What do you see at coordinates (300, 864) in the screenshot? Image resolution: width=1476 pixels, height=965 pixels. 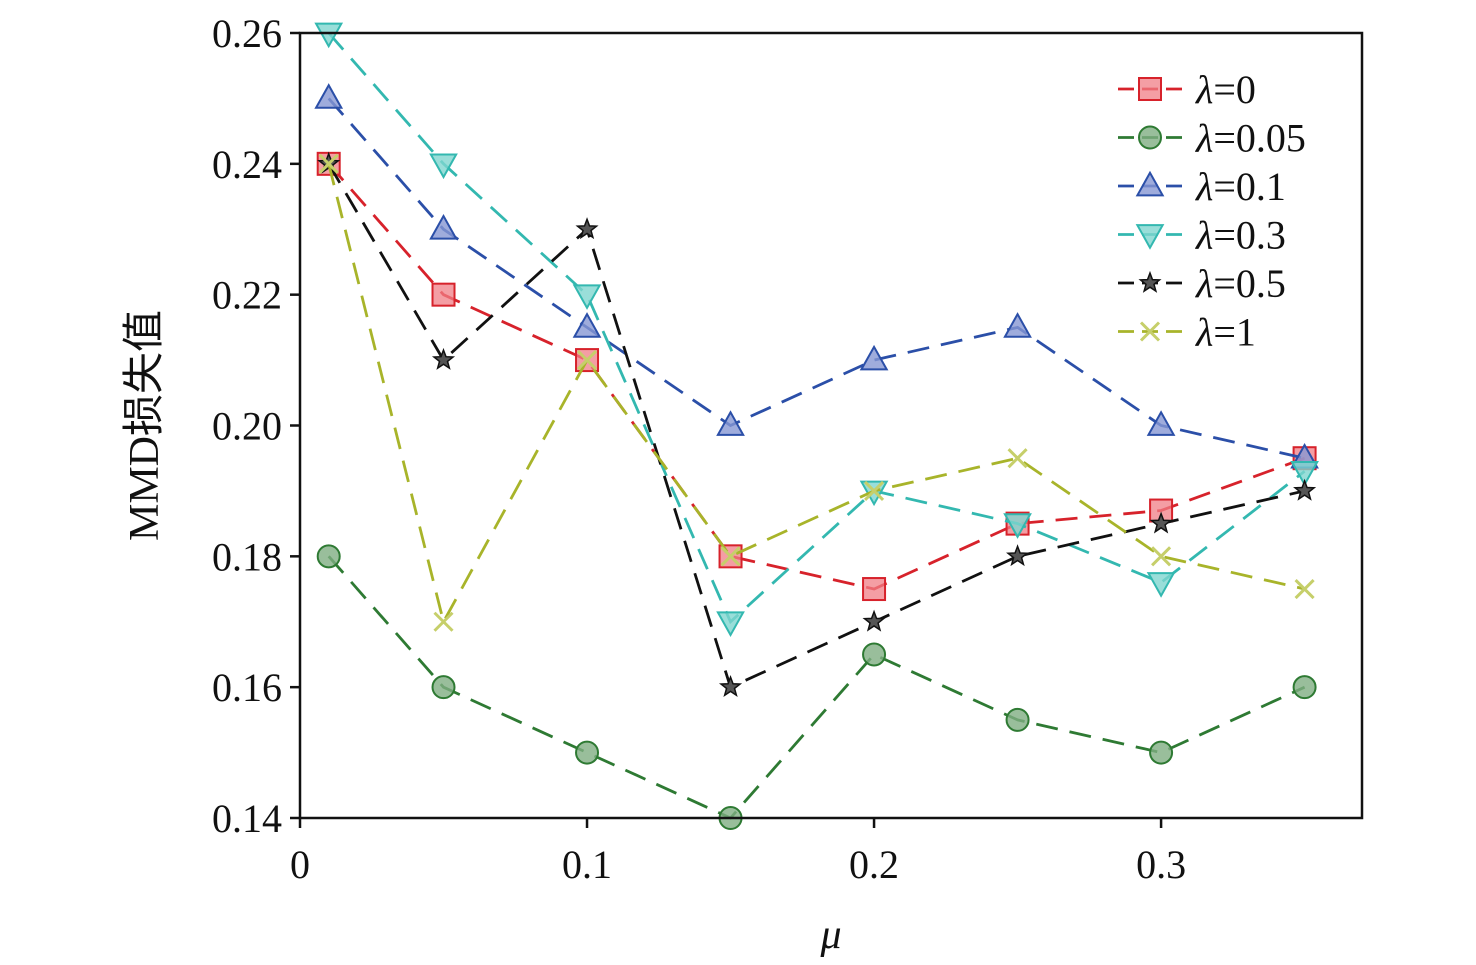 I see `x-tick-label: 0` at bounding box center [300, 864].